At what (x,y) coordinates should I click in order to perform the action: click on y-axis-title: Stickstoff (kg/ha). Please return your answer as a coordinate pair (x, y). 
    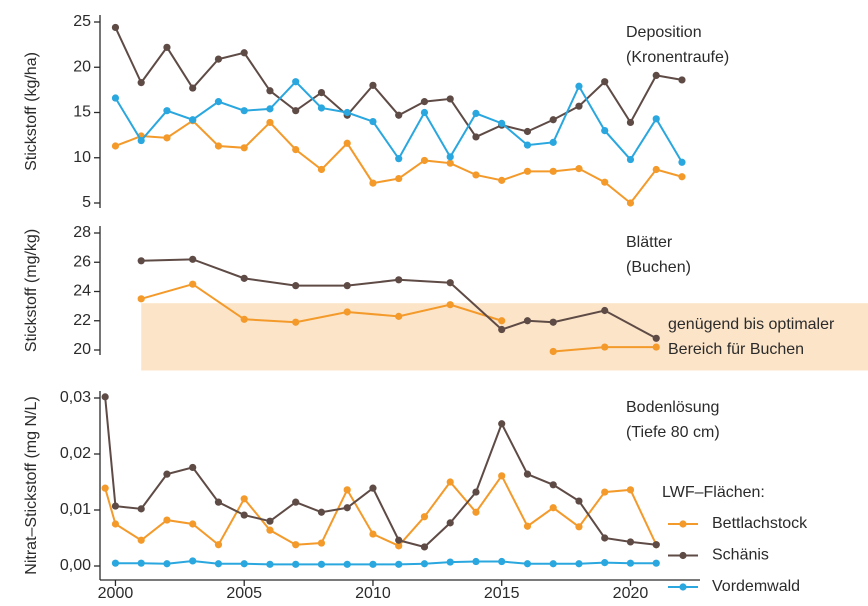
    Looking at the image, I should click on (31, 111).